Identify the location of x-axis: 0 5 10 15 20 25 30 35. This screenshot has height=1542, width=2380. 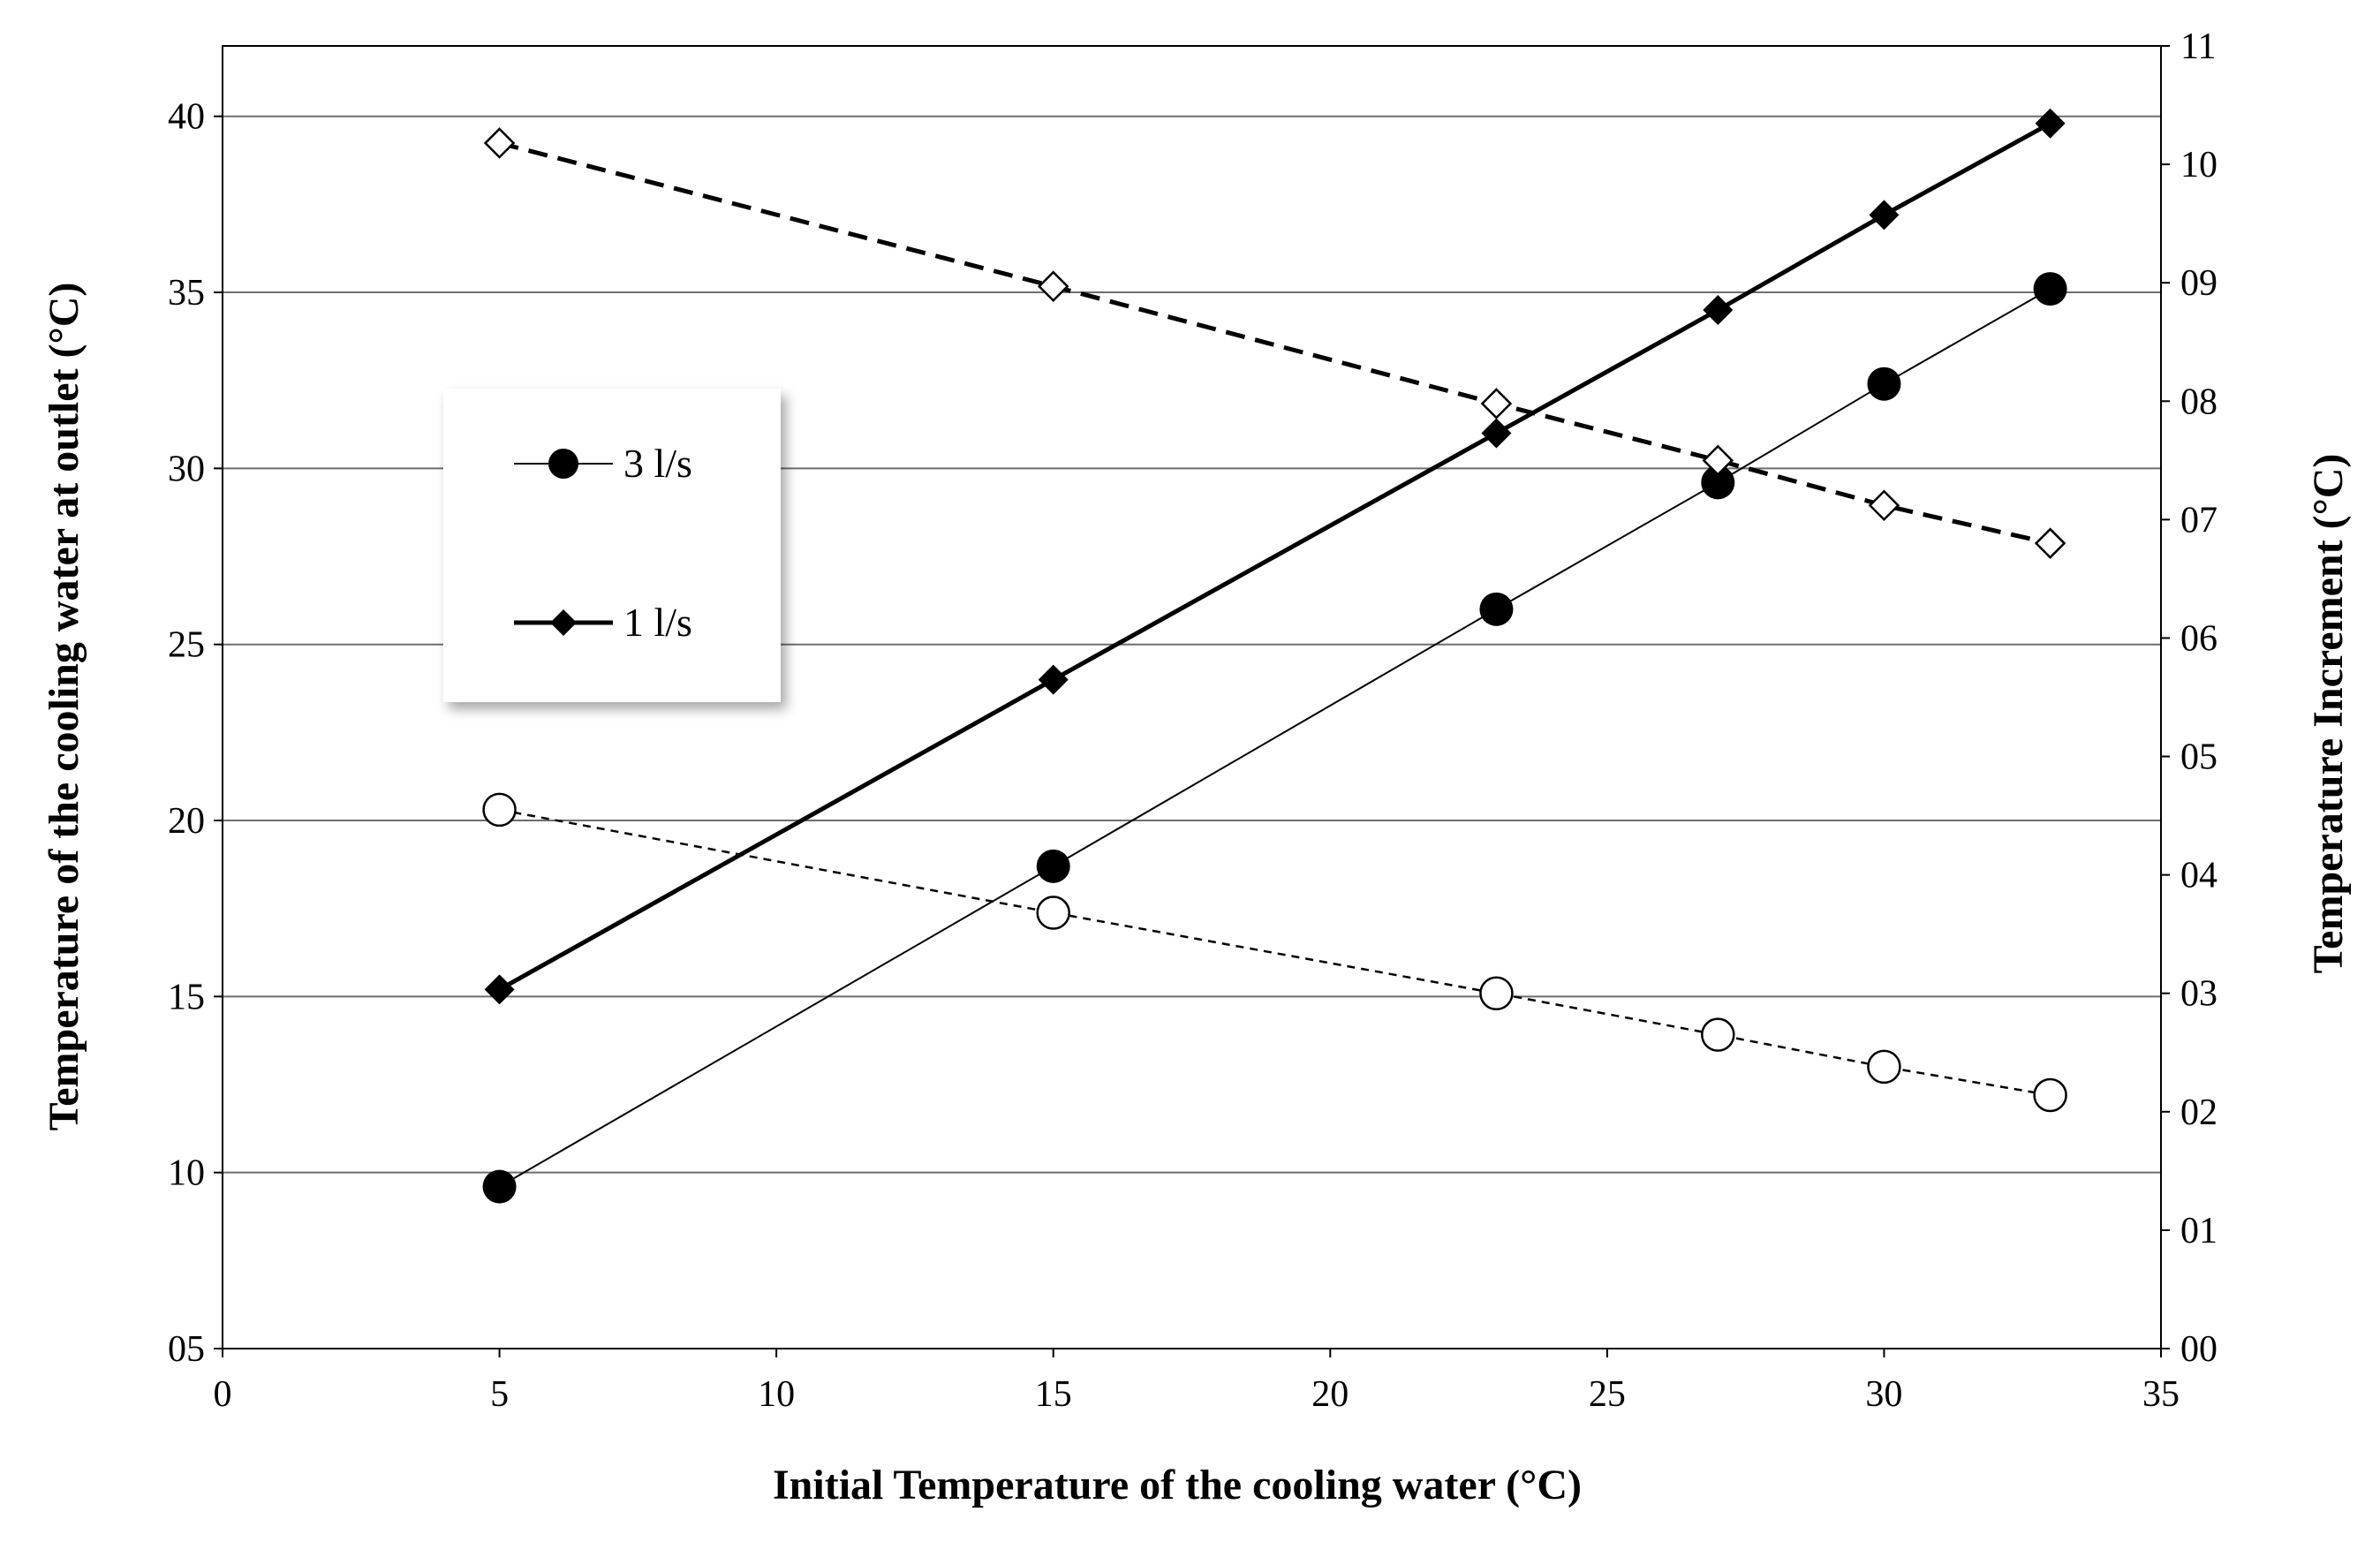
(1197, 1382).